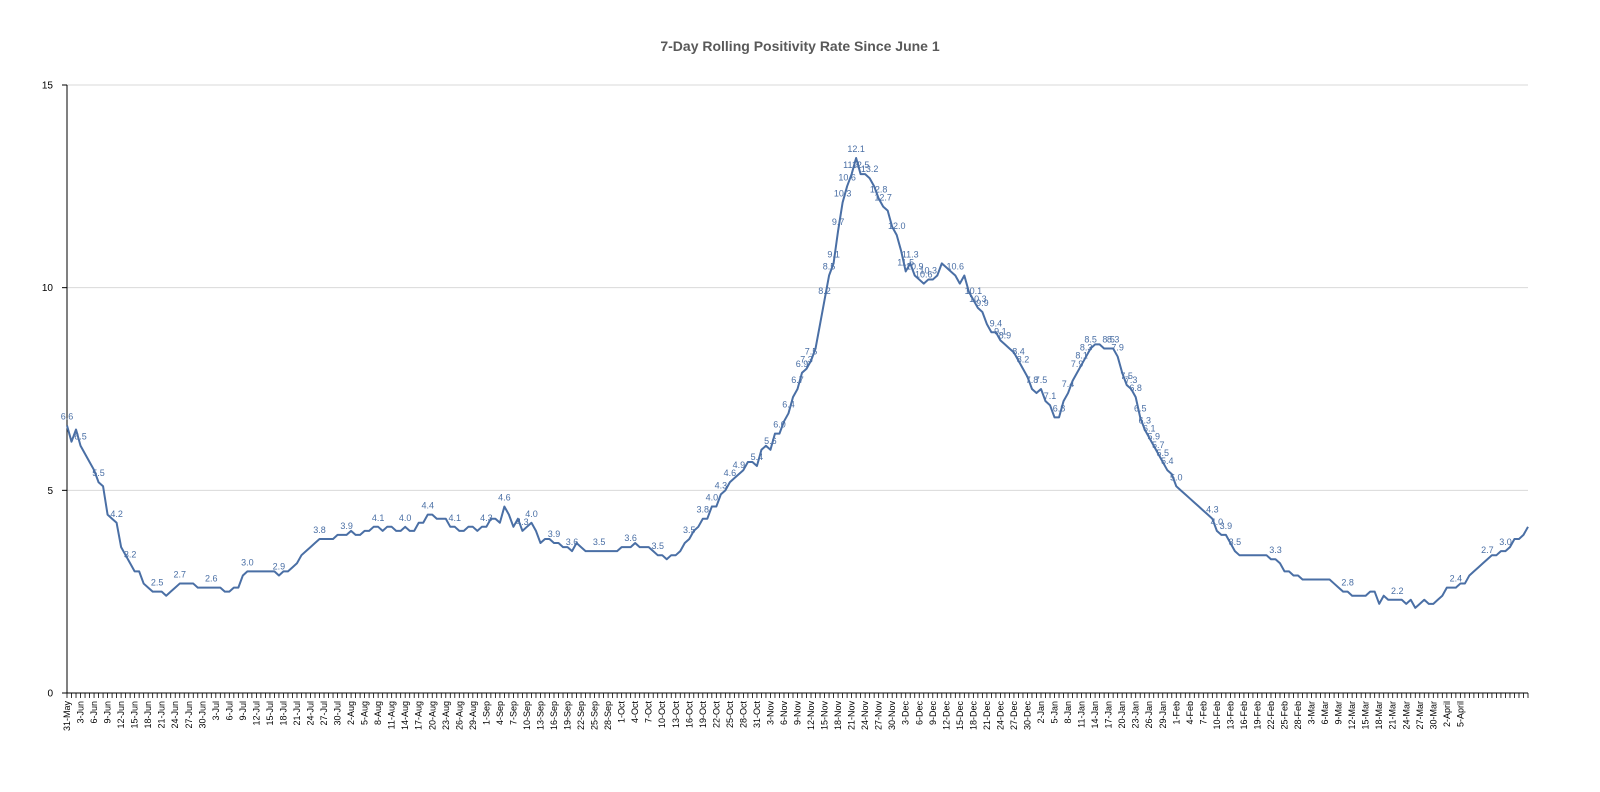 Image resolution: width=1600 pixels, height=792 pixels. What do you see at coordinates (1487, 550) in the screenshot?
I see `data-label: 2.7` at bounding box center [1487, 550].